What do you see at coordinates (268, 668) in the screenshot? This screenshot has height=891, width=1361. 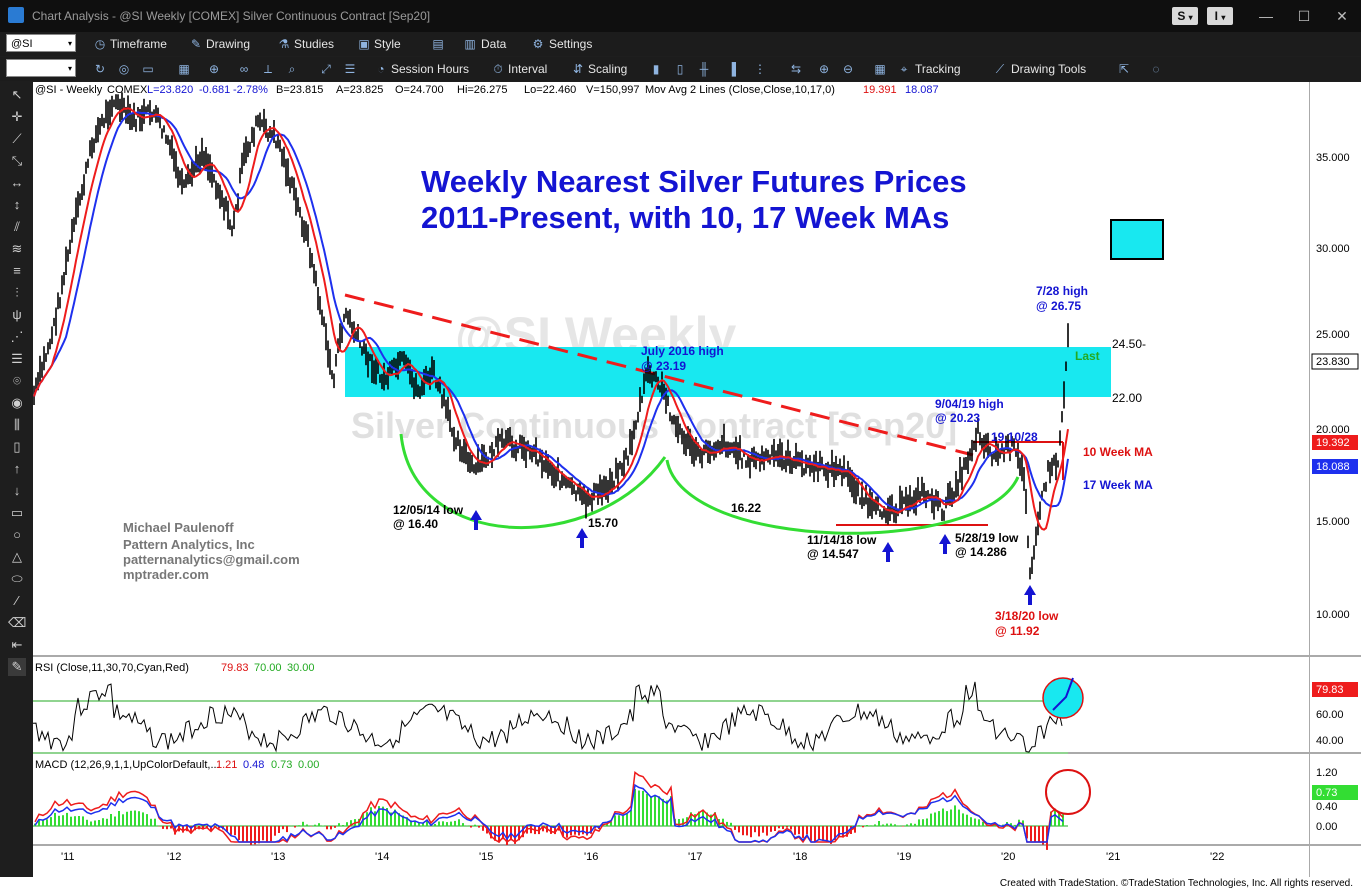 I see `rsi-overbought: 70.00` at bounding box center [268, 668].